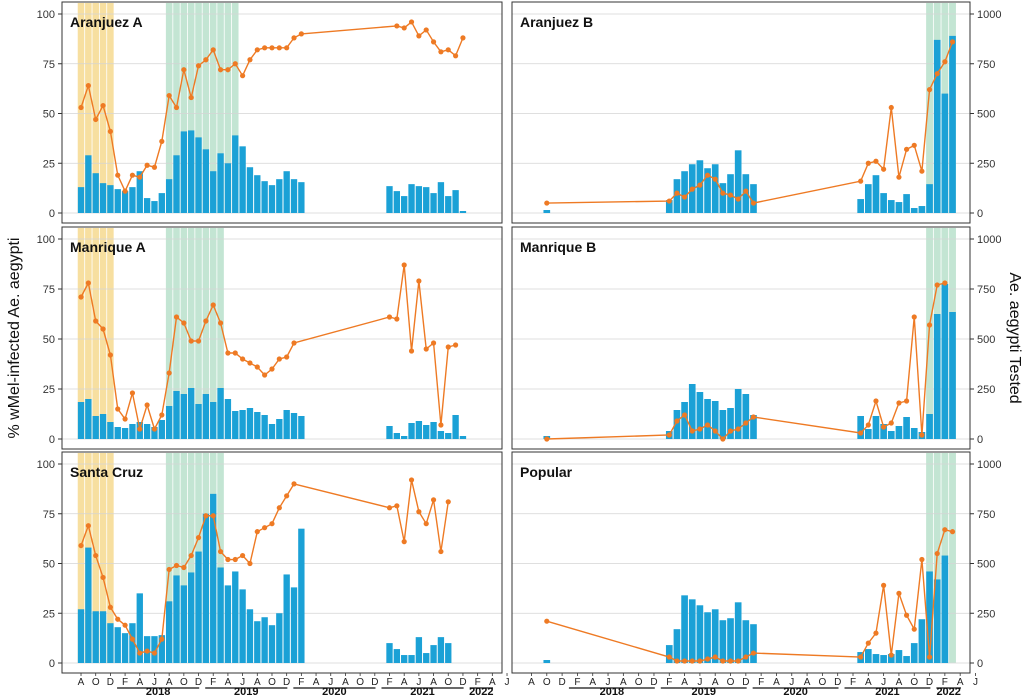 Image resolution: width=1024 pixels, height=696 pixels. Describe the element at coordinates (282, 562) in the screenshot. I see `panel-border` at that location.